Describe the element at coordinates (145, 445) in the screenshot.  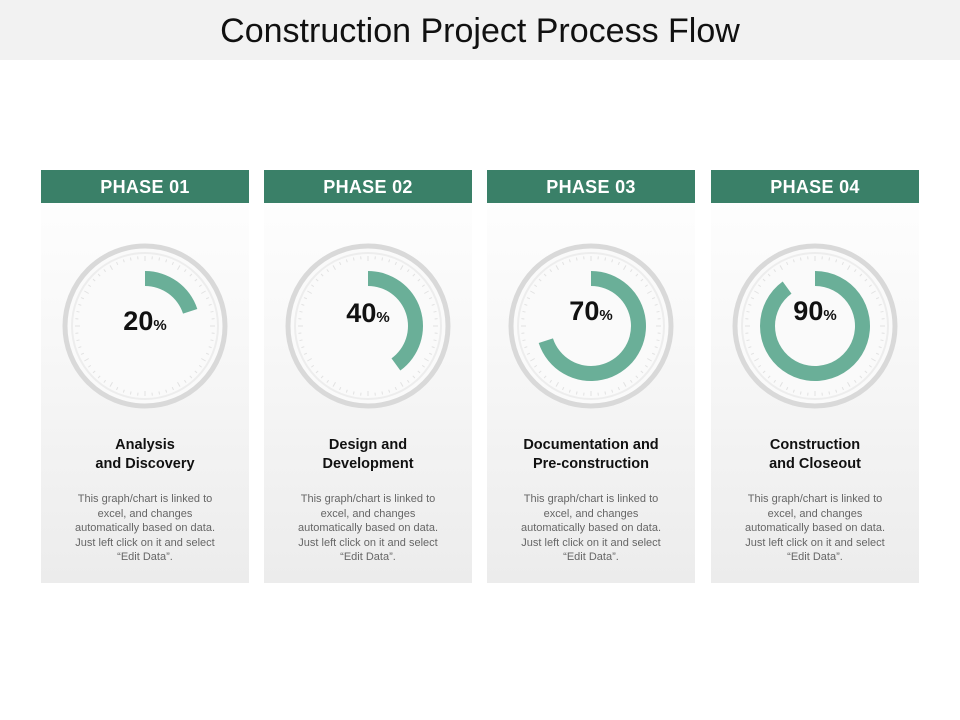
I see `phase-title-line-1: Analysis` at that location.